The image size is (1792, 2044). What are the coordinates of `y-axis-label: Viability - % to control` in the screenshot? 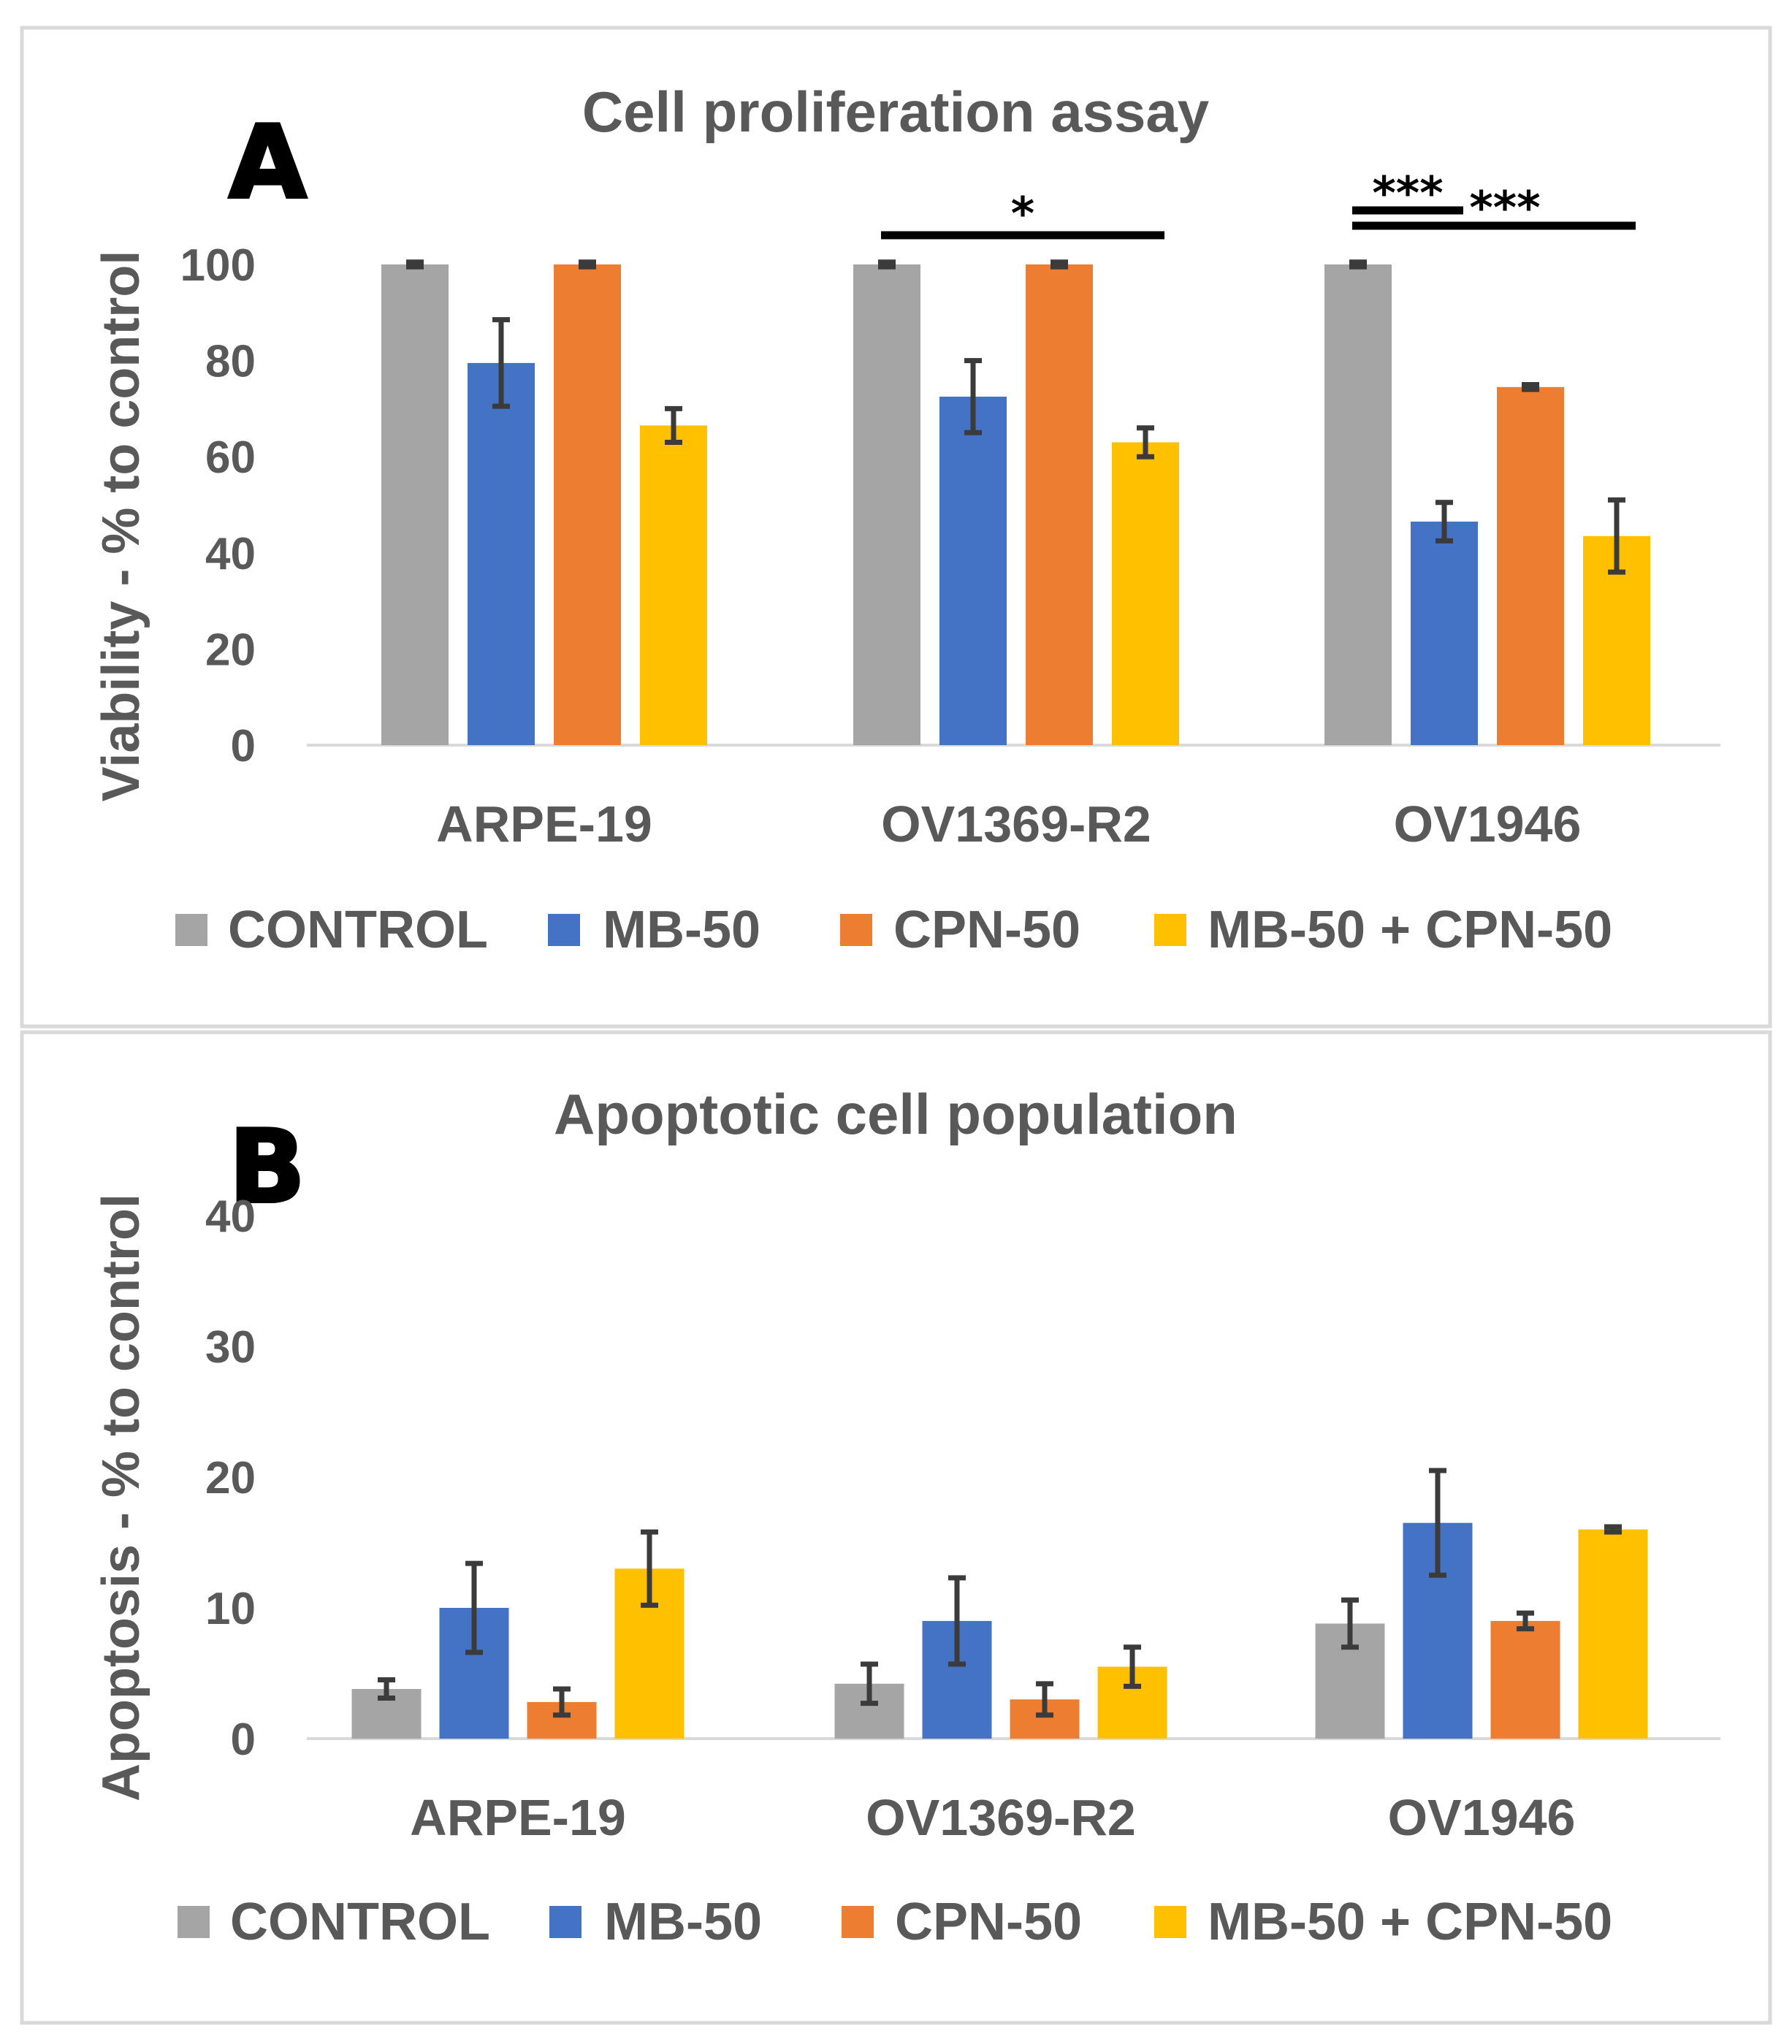 It's located at (121, 526).